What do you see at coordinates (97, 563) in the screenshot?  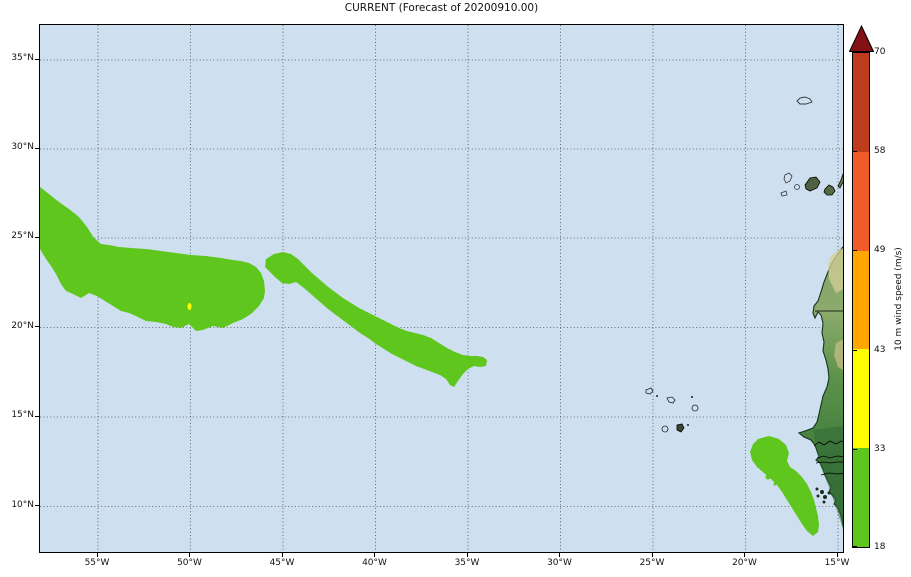 I see `x-tick-label: 55°W` at bounding box center [97, 563].